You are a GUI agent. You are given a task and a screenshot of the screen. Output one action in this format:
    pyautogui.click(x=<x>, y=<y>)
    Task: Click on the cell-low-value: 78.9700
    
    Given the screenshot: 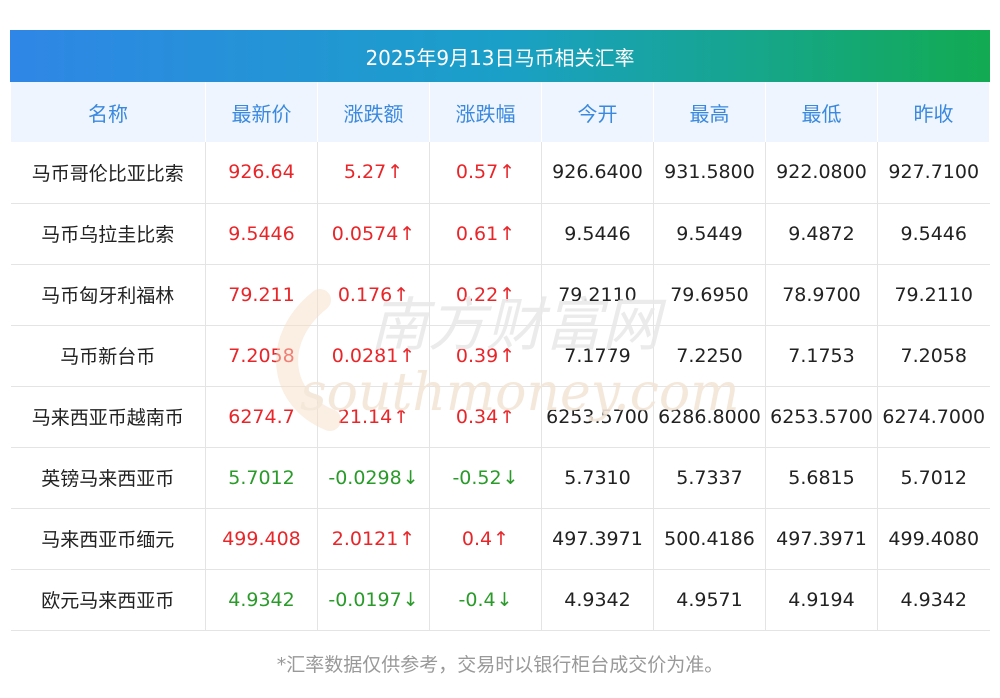 What is the action you would take?
    pyautogui.click(x=821, y=294)
    